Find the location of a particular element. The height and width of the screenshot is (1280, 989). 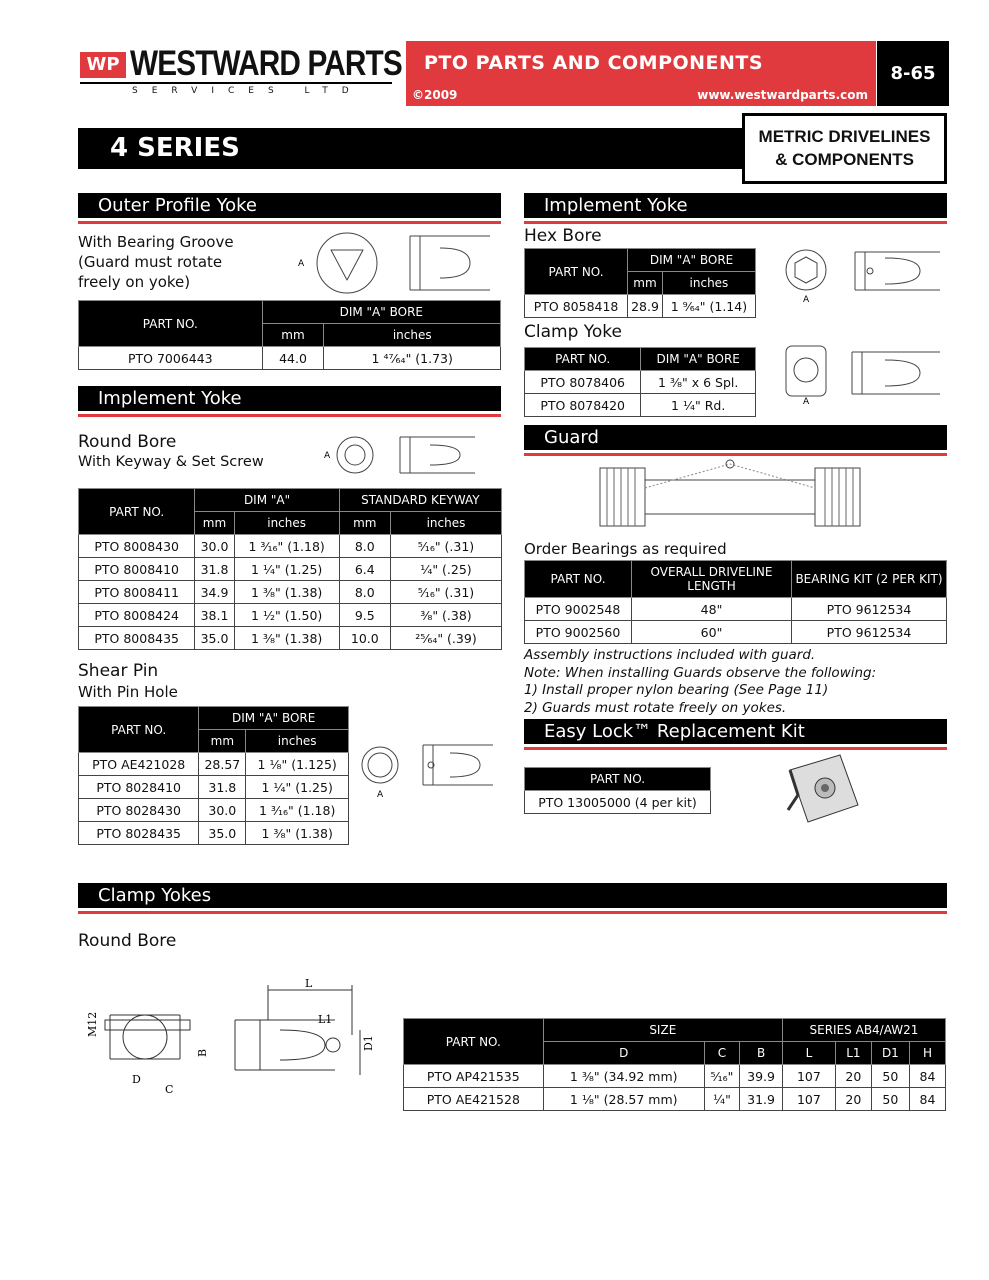

part-number-cell: PTO 8078406 is located at coordinates (582, 382).